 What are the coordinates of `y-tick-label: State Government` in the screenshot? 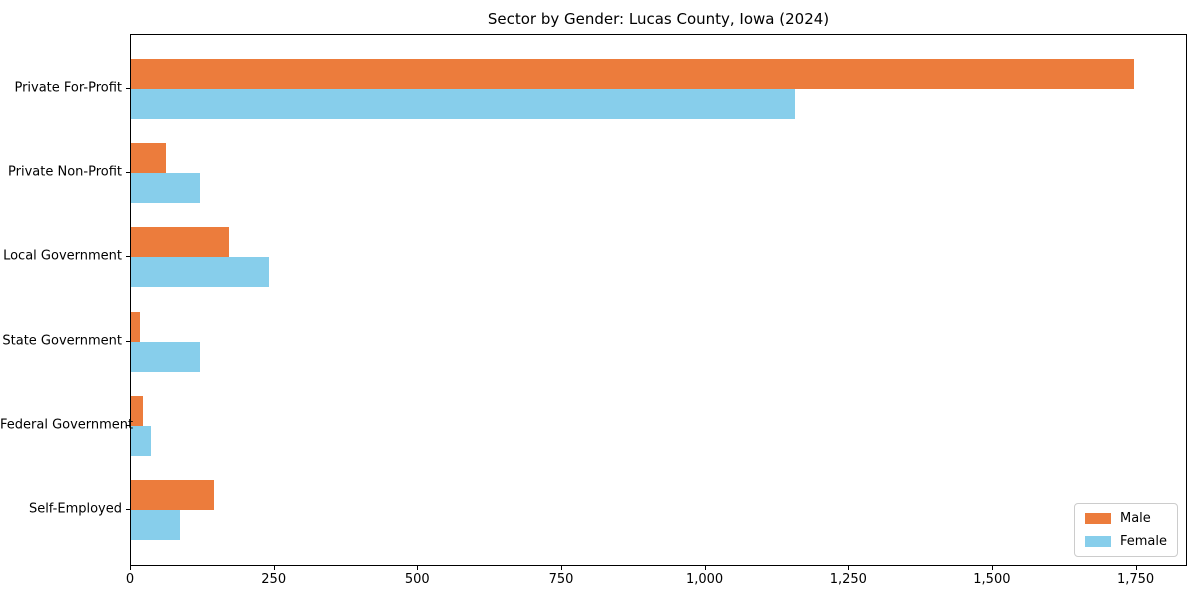 It's located at (62, 341).